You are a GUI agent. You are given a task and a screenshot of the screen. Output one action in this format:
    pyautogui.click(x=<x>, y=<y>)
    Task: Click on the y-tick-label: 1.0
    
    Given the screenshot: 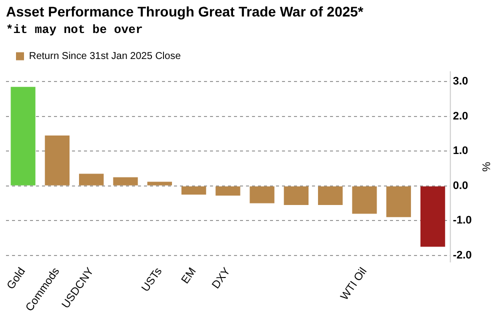 What is the action you would take?
    pyautogui.click(x=460, y=151)
    